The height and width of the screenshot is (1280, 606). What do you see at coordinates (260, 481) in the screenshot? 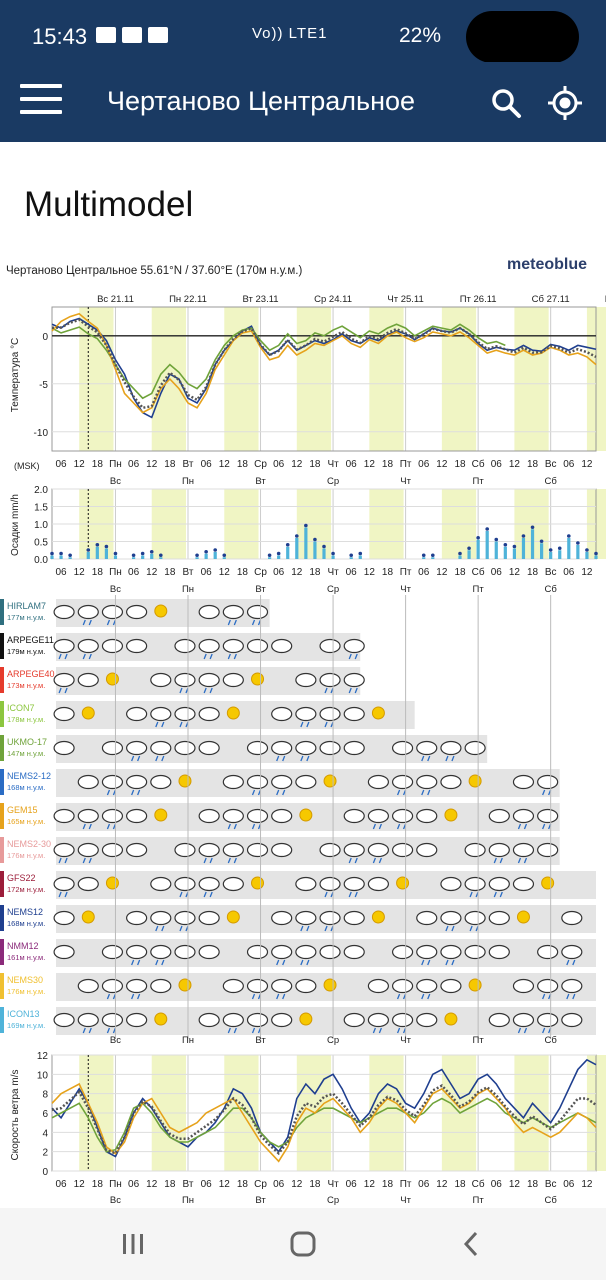
I see `temperature-day-label: Вт` at bounding box center [260, 481].